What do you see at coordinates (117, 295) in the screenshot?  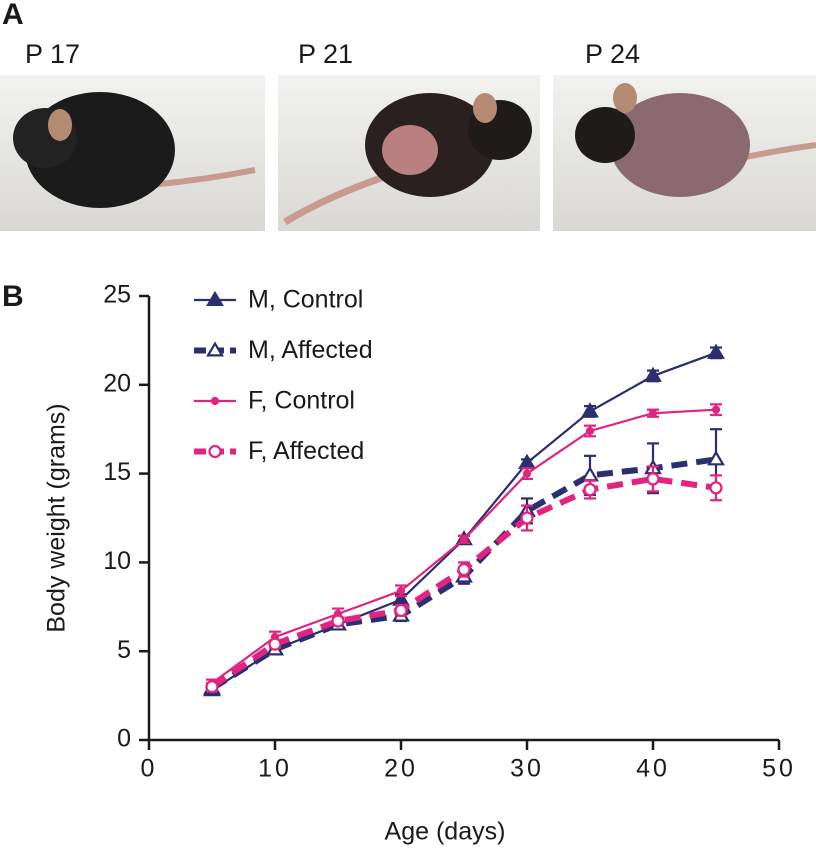 I see `y-tick-label: 25` at bounding box center [117, 295].